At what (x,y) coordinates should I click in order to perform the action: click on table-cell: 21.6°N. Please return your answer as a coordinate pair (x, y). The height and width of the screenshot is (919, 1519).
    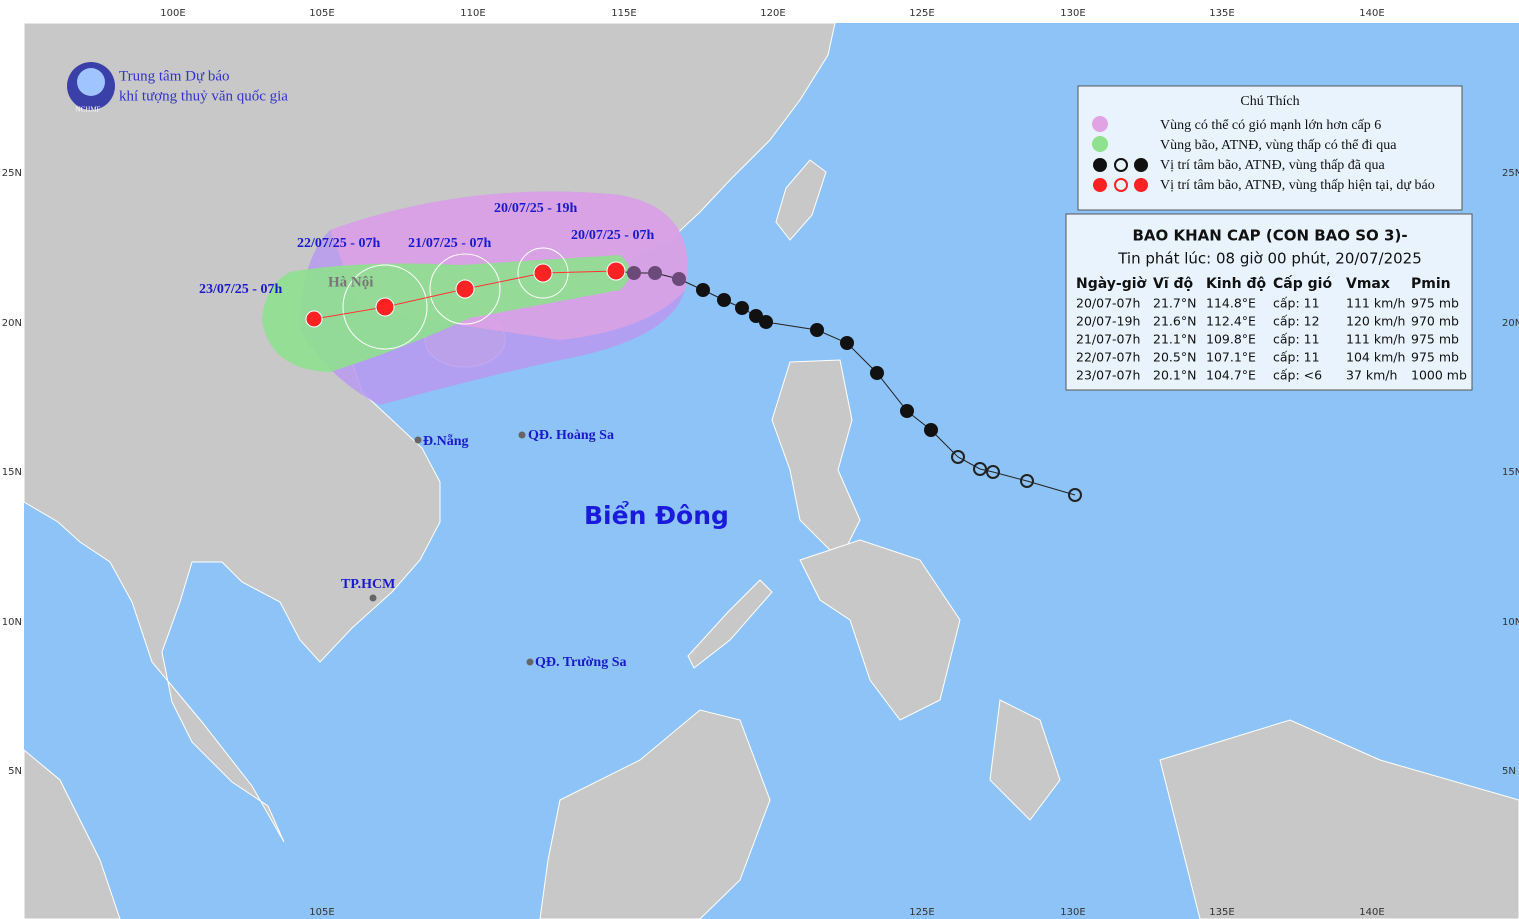
    Looking at the image, I should click on (1174, 321).